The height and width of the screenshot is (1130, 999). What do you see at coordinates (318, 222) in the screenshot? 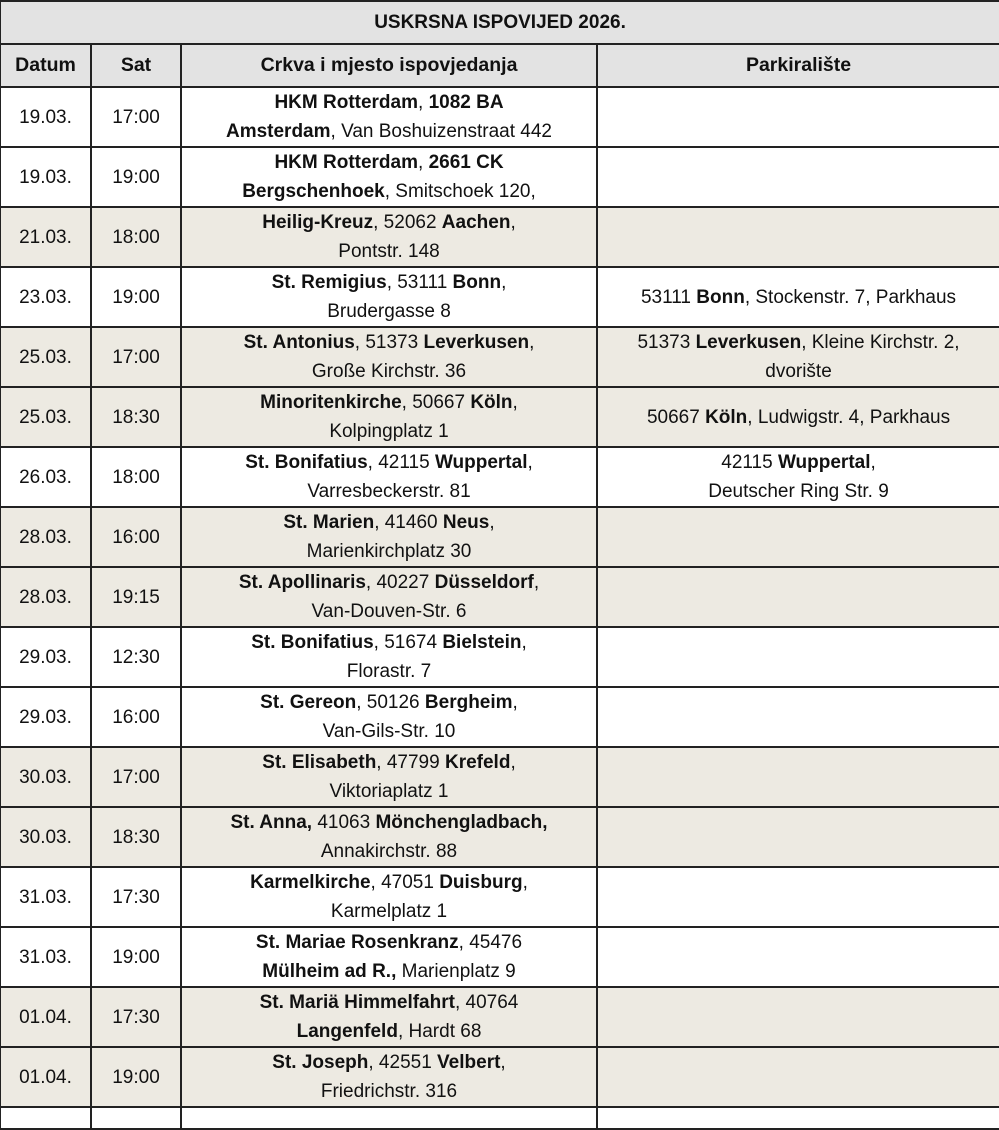
I see `text-segment: Heilig-Kreuz` at bounding box center [318, 222].